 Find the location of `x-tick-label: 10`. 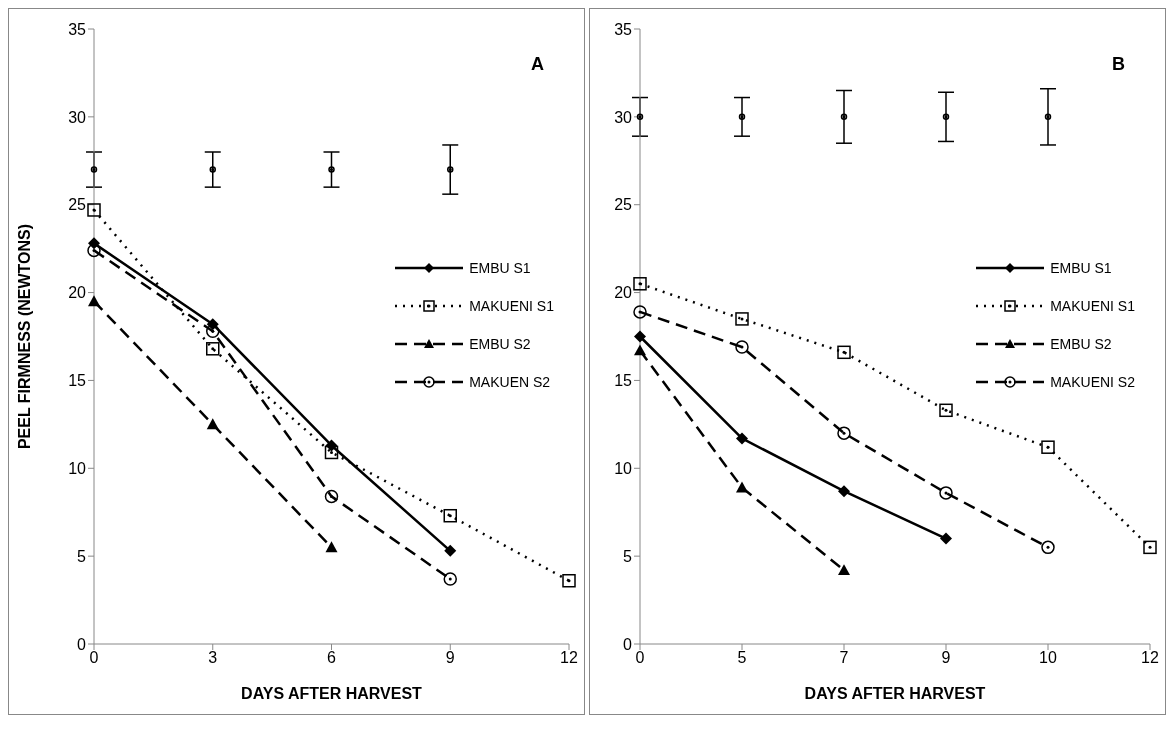

x-tick-label: 10 is located at coordinates (1048, 658).